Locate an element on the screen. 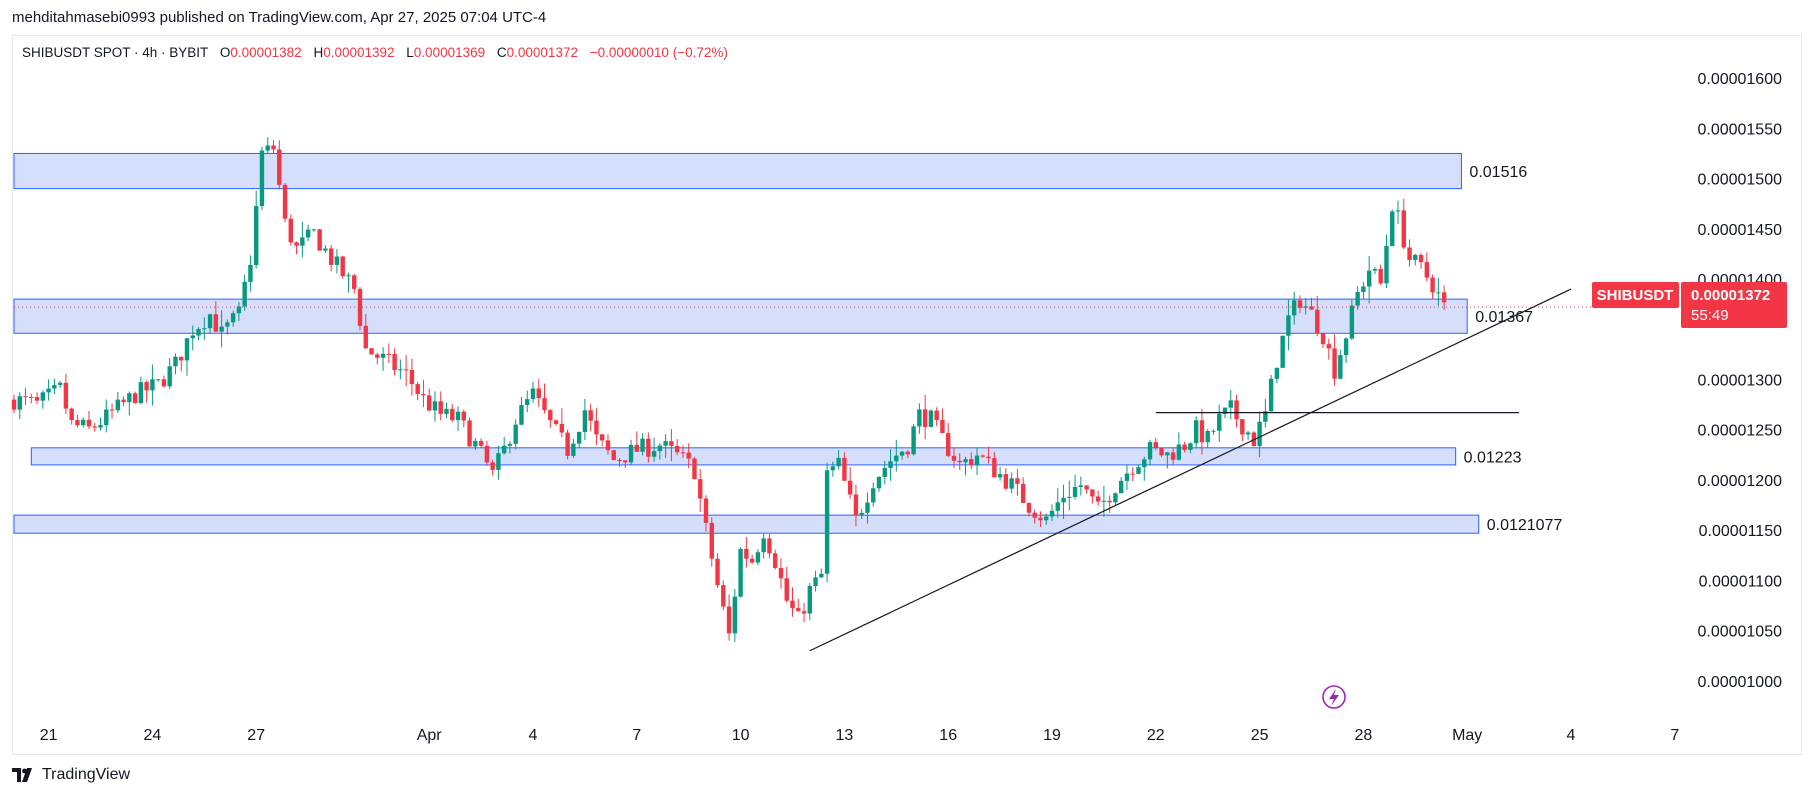 This screenshot has width=1814, height=798. y-tick-label: 0.00001550 is located at coordinates (1739, 129).